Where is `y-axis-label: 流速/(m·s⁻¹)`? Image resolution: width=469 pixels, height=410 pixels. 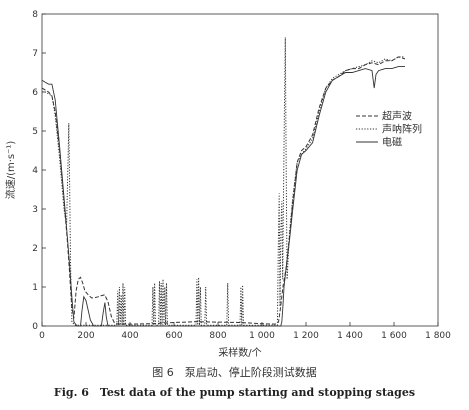 y-axis-label: 流速/(m·s⁻¹) is located at coordinates (10, 170).